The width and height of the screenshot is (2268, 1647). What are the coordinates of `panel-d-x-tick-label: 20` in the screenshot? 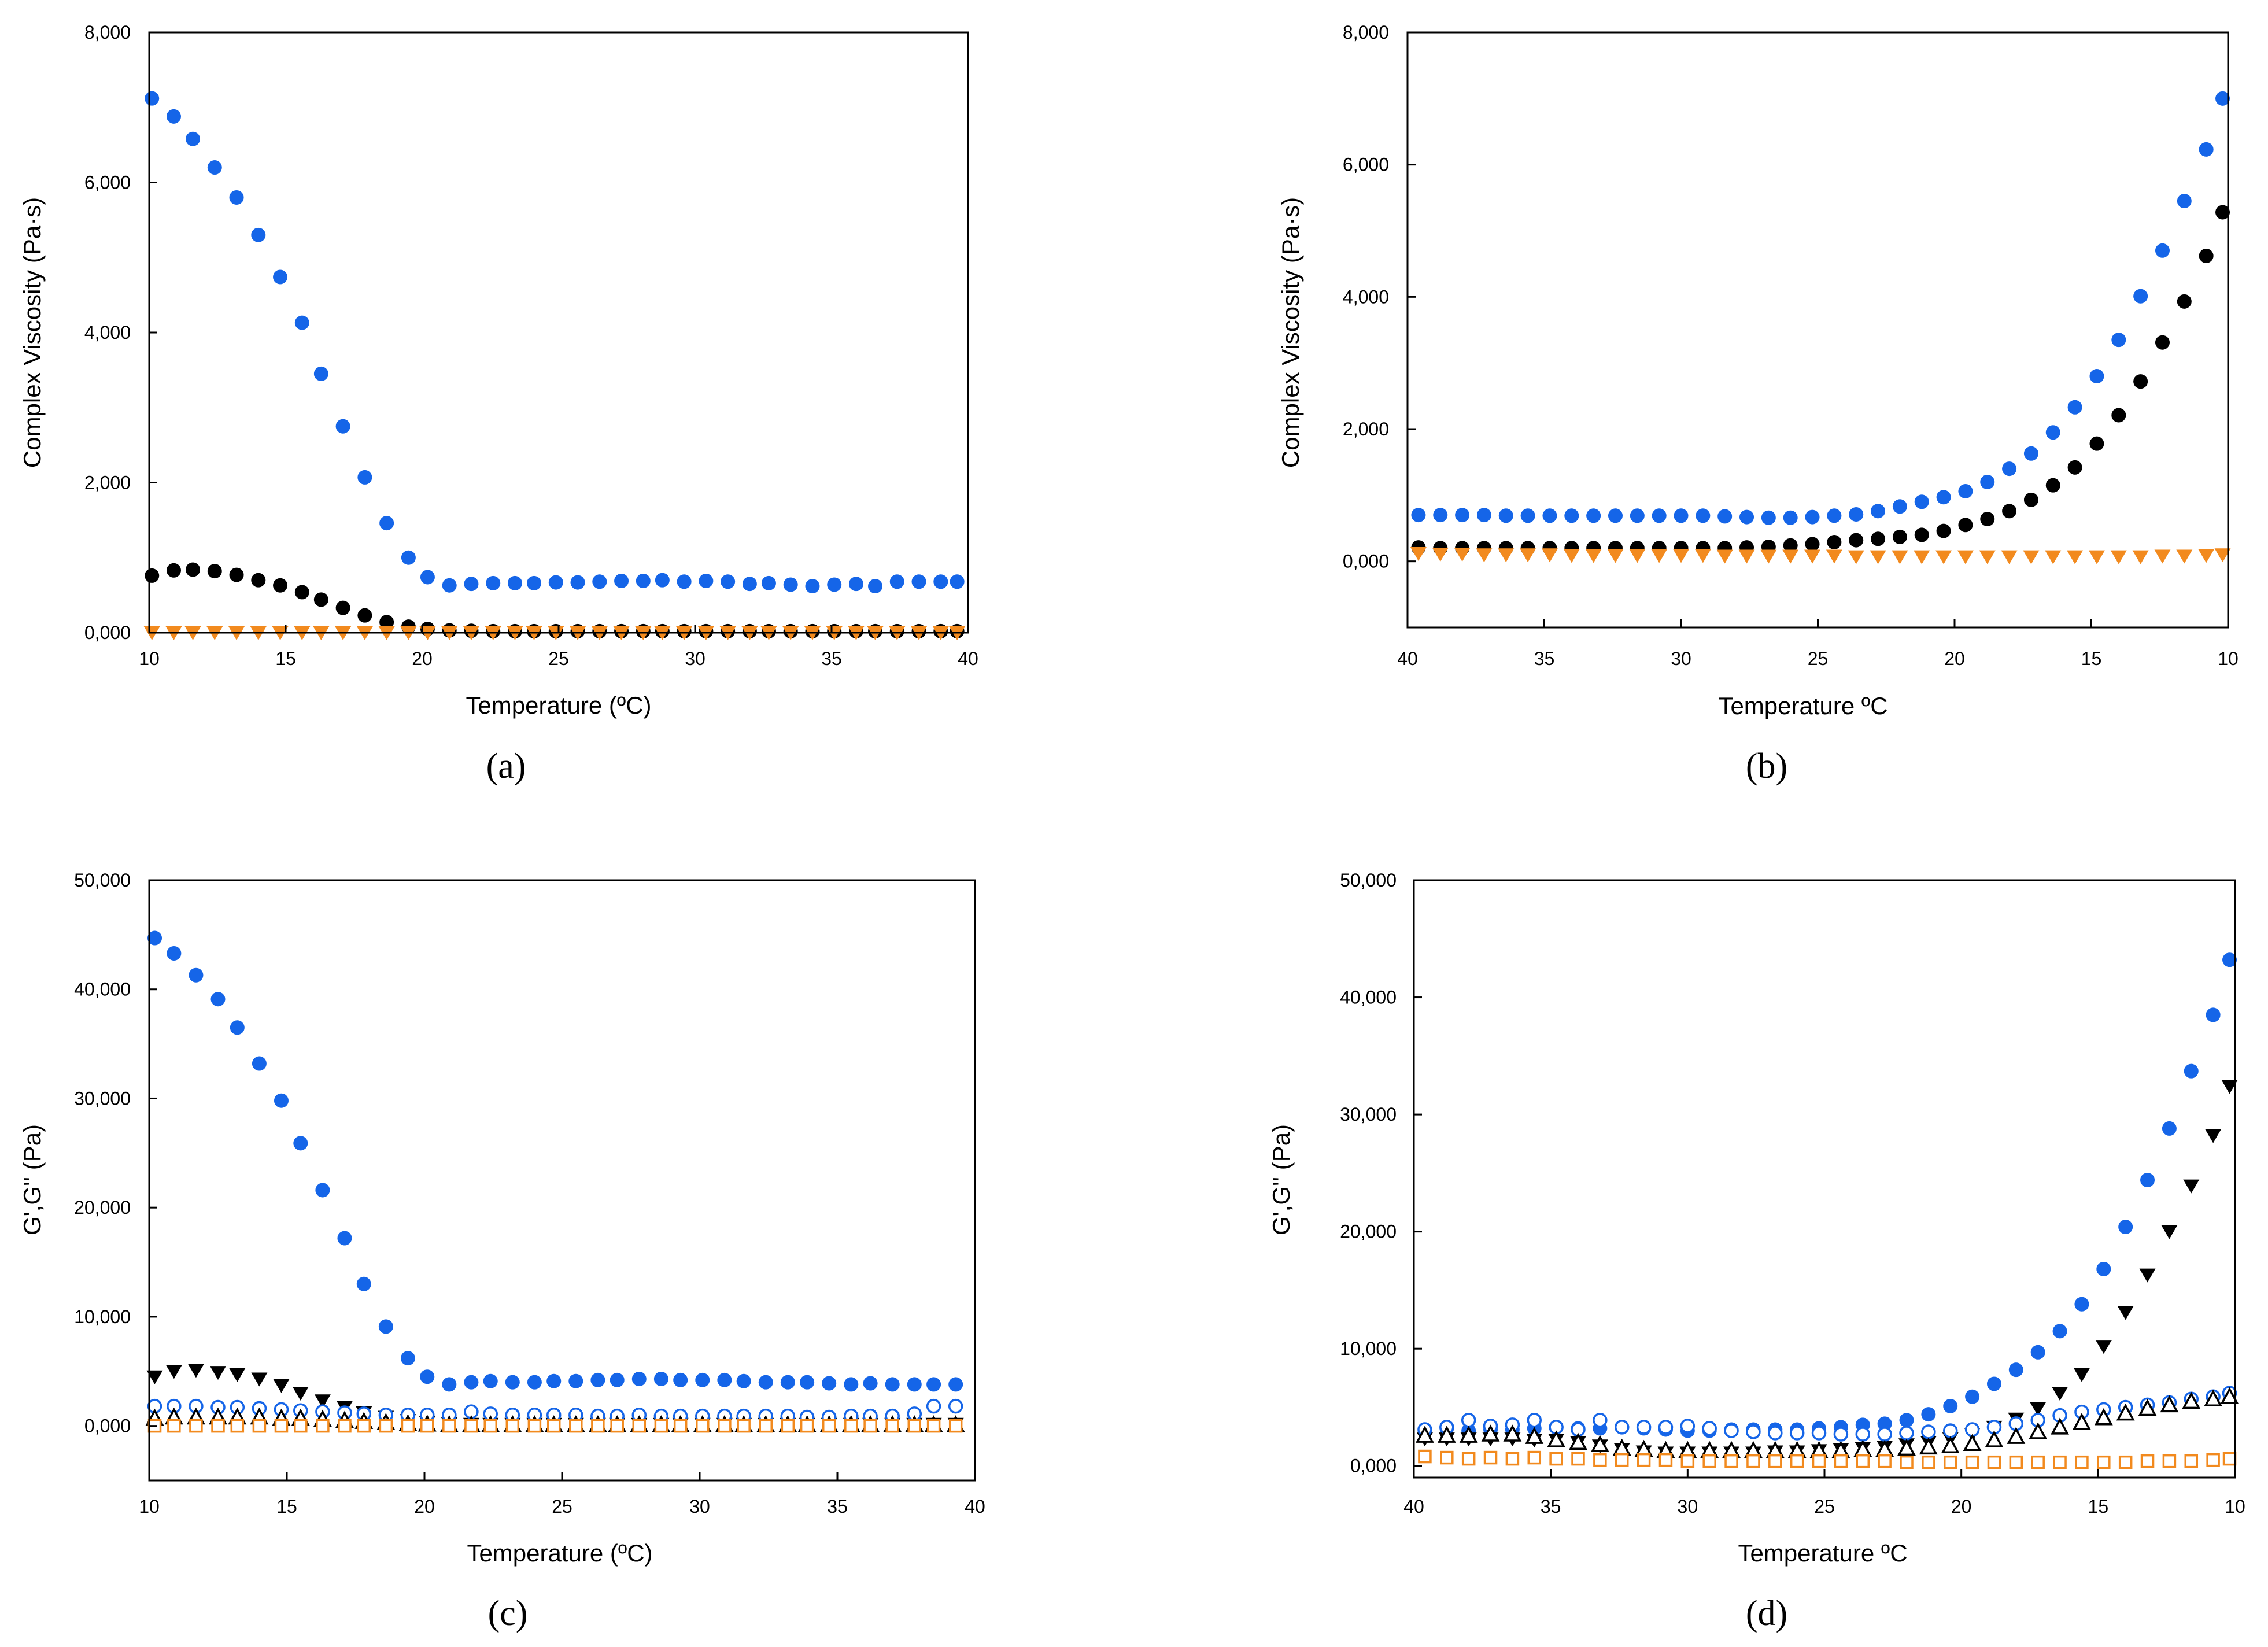 It's located at (1962, 1506).